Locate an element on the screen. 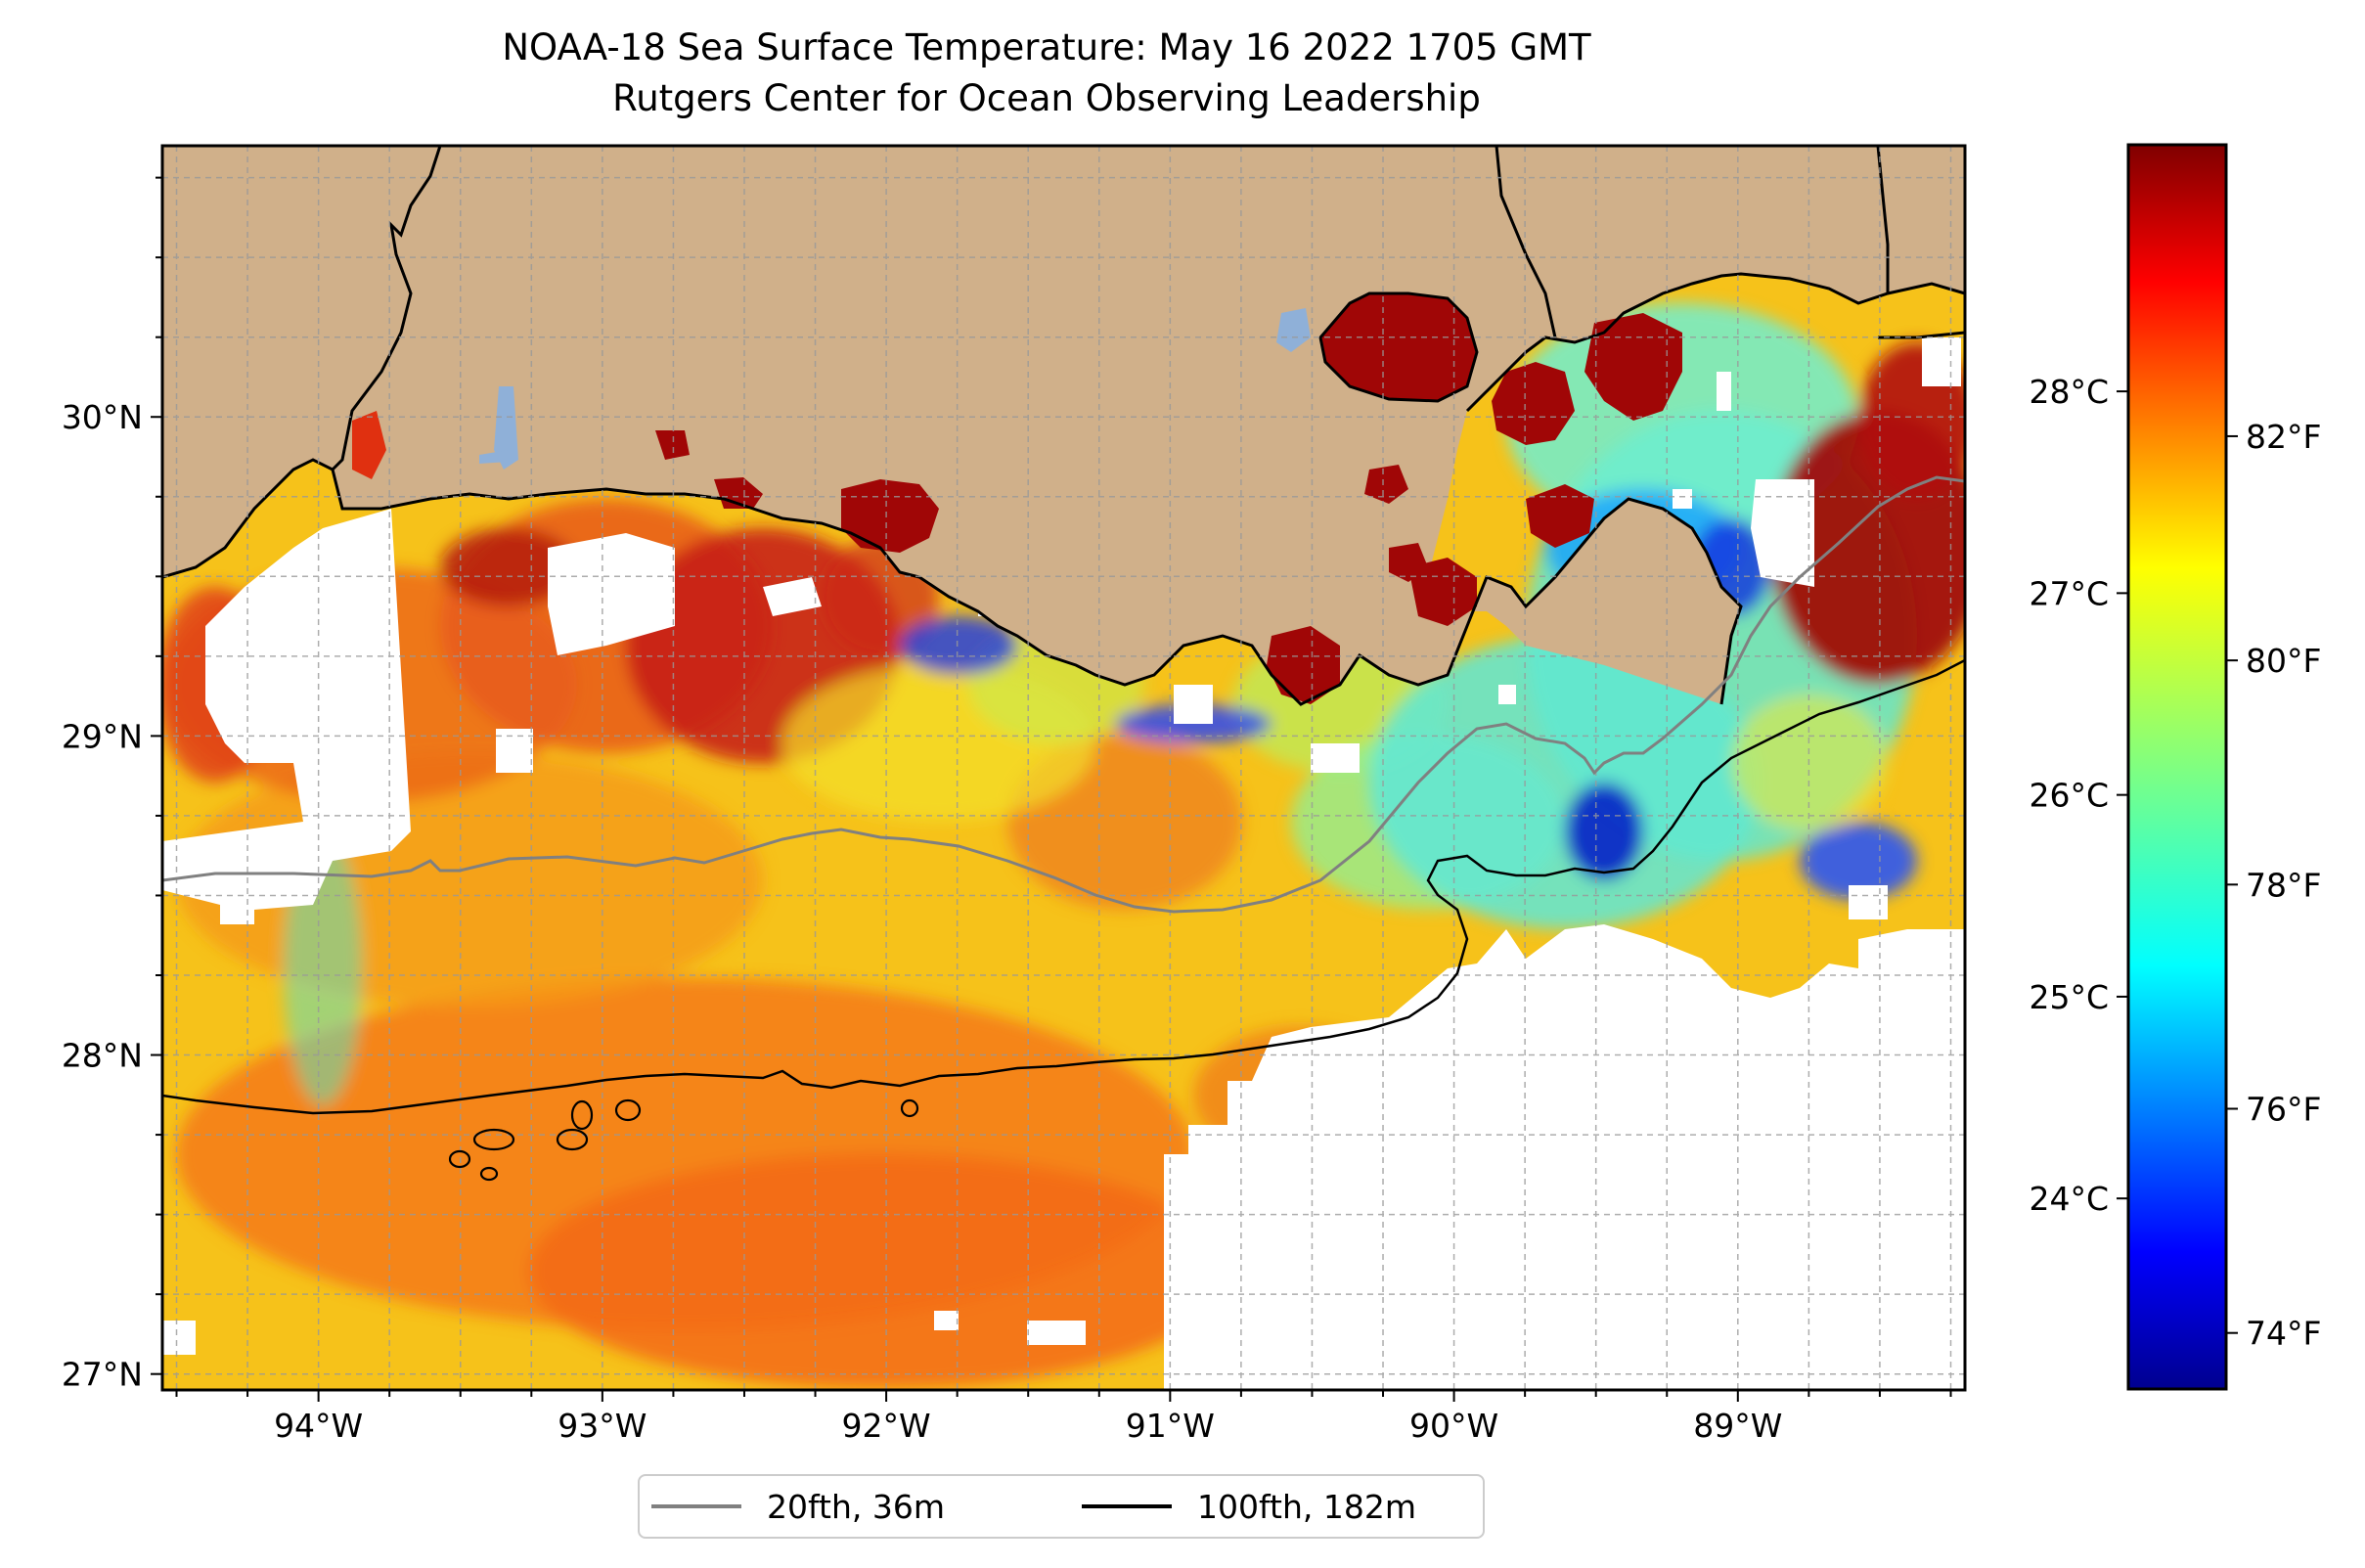  colorbar-f-label: 80°F is located at coordinates (2283, 661).